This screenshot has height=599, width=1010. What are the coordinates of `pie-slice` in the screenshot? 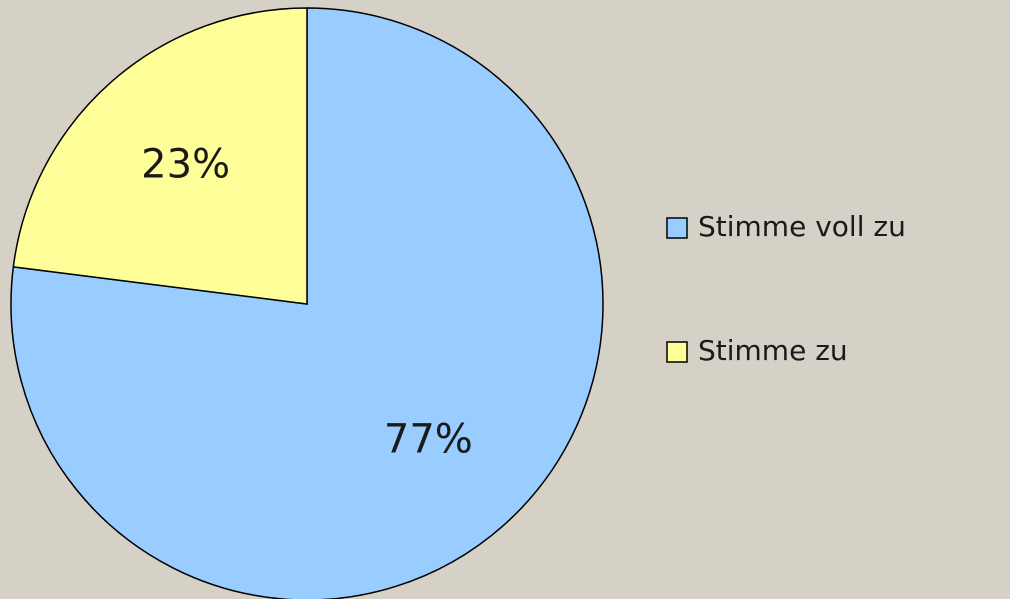 It's located at (160, 156).